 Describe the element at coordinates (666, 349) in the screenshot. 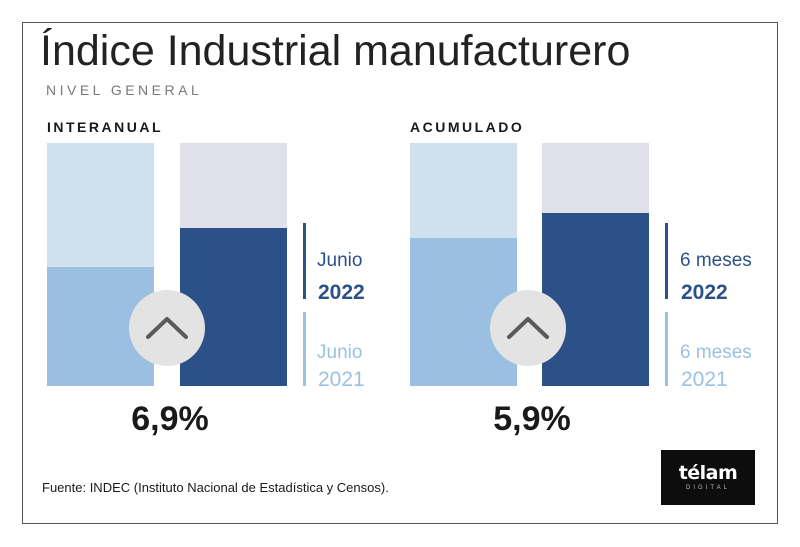

I see `legend-marker-6m-2021` at that location.